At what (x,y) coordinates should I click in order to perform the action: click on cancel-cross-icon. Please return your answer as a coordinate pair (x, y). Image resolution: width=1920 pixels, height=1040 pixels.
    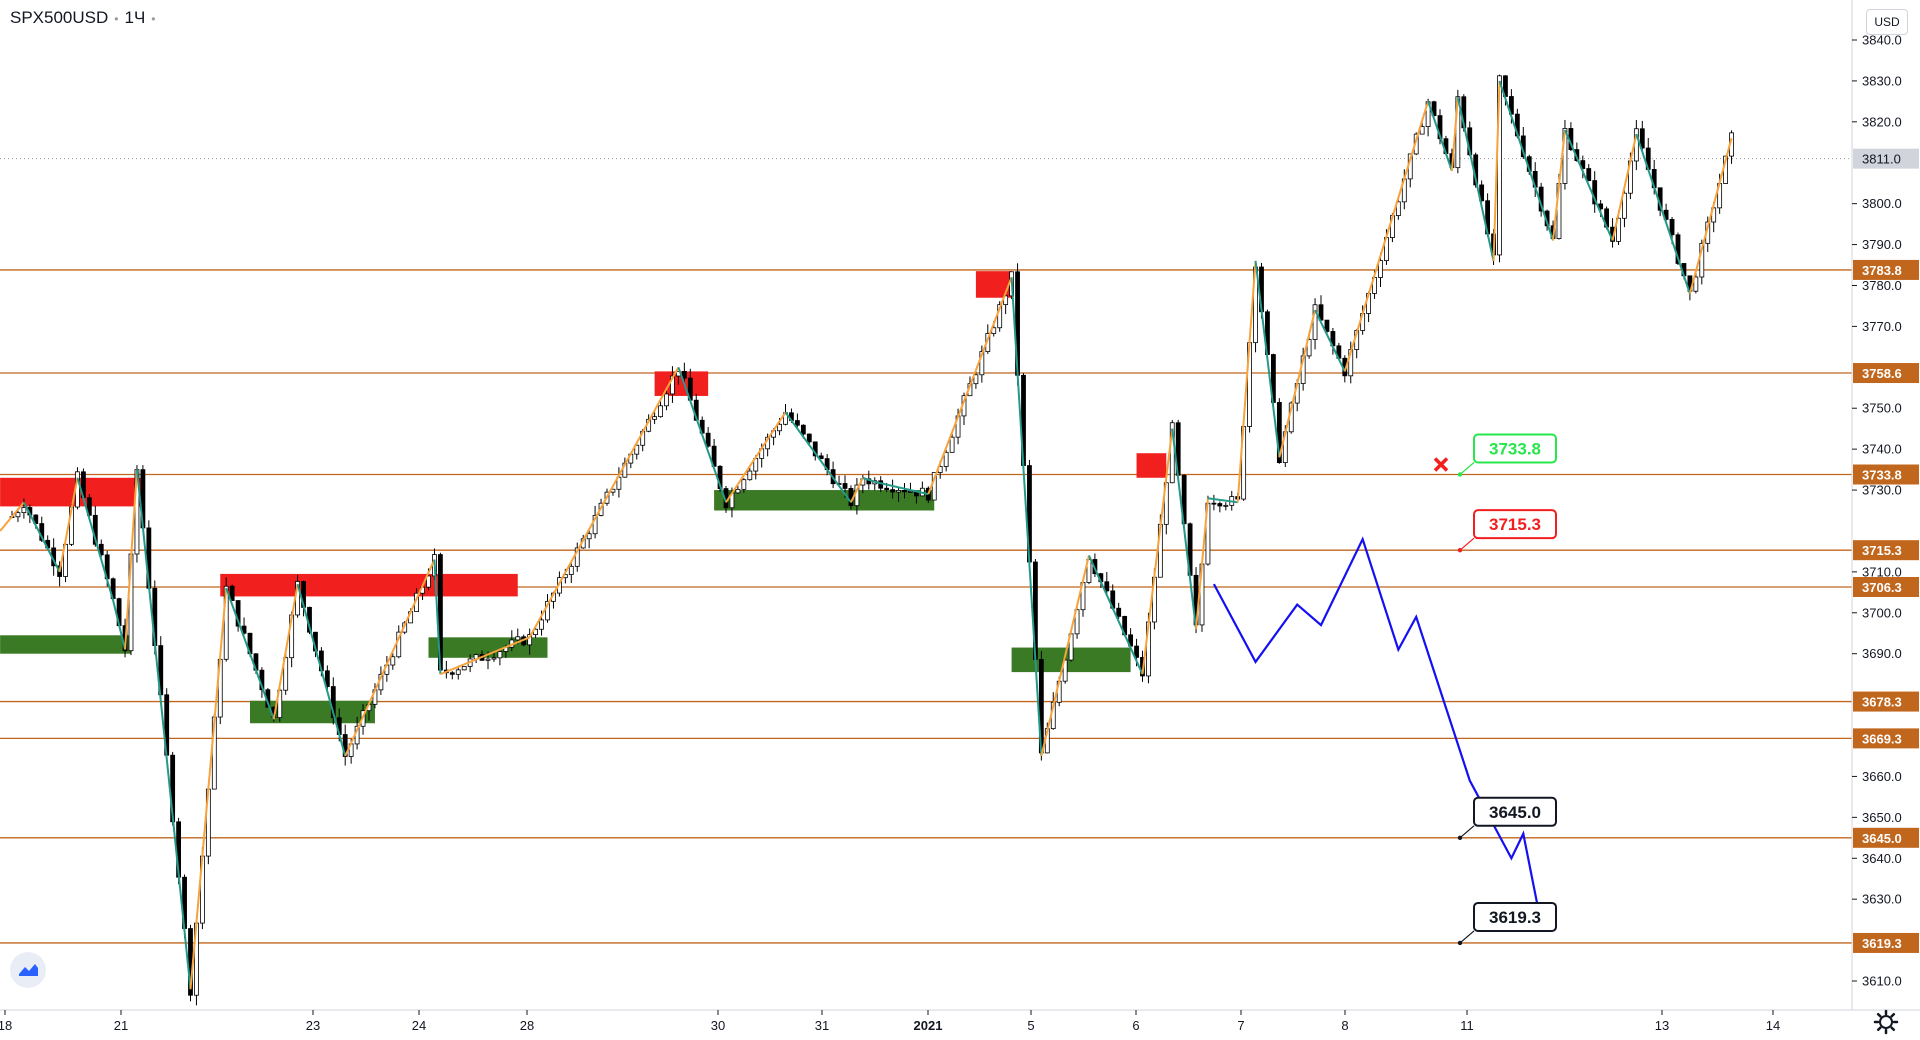
    Looking at the image, I should click on (1441, 464).